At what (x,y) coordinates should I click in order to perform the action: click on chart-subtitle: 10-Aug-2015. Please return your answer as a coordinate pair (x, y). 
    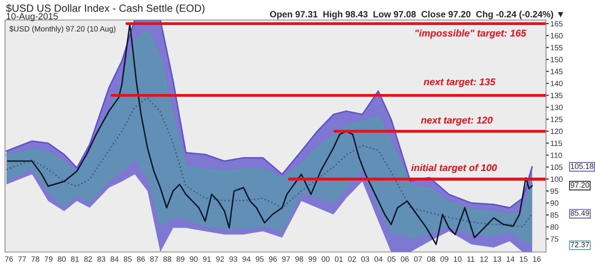
    Looking at the image, I should click on (32, 17).